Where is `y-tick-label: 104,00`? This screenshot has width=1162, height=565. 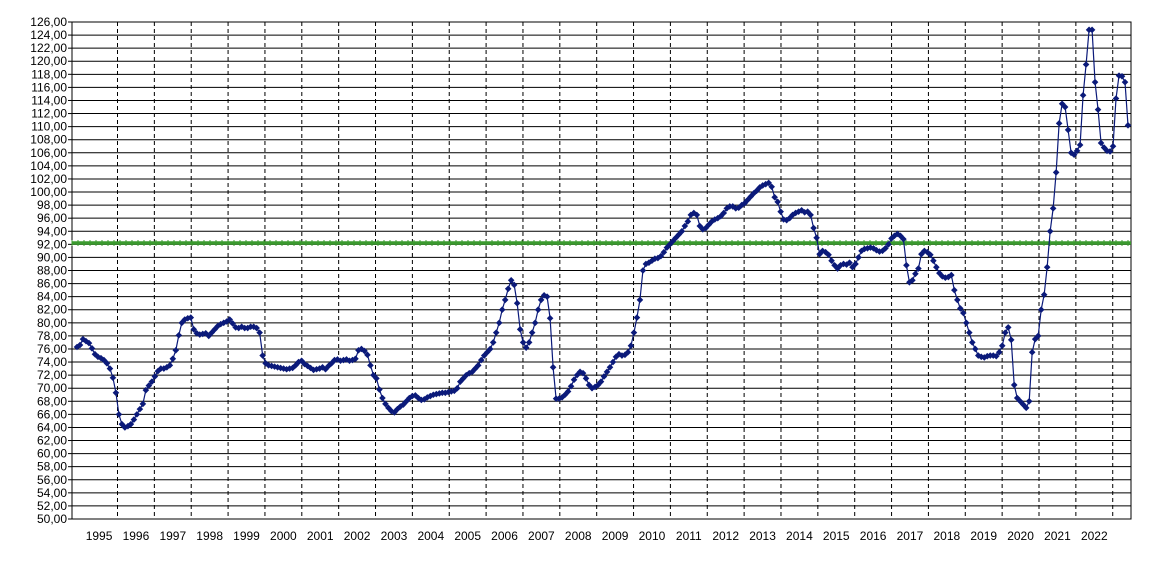
y-tick-label: 104,00 is located at coordinates (48, 166).